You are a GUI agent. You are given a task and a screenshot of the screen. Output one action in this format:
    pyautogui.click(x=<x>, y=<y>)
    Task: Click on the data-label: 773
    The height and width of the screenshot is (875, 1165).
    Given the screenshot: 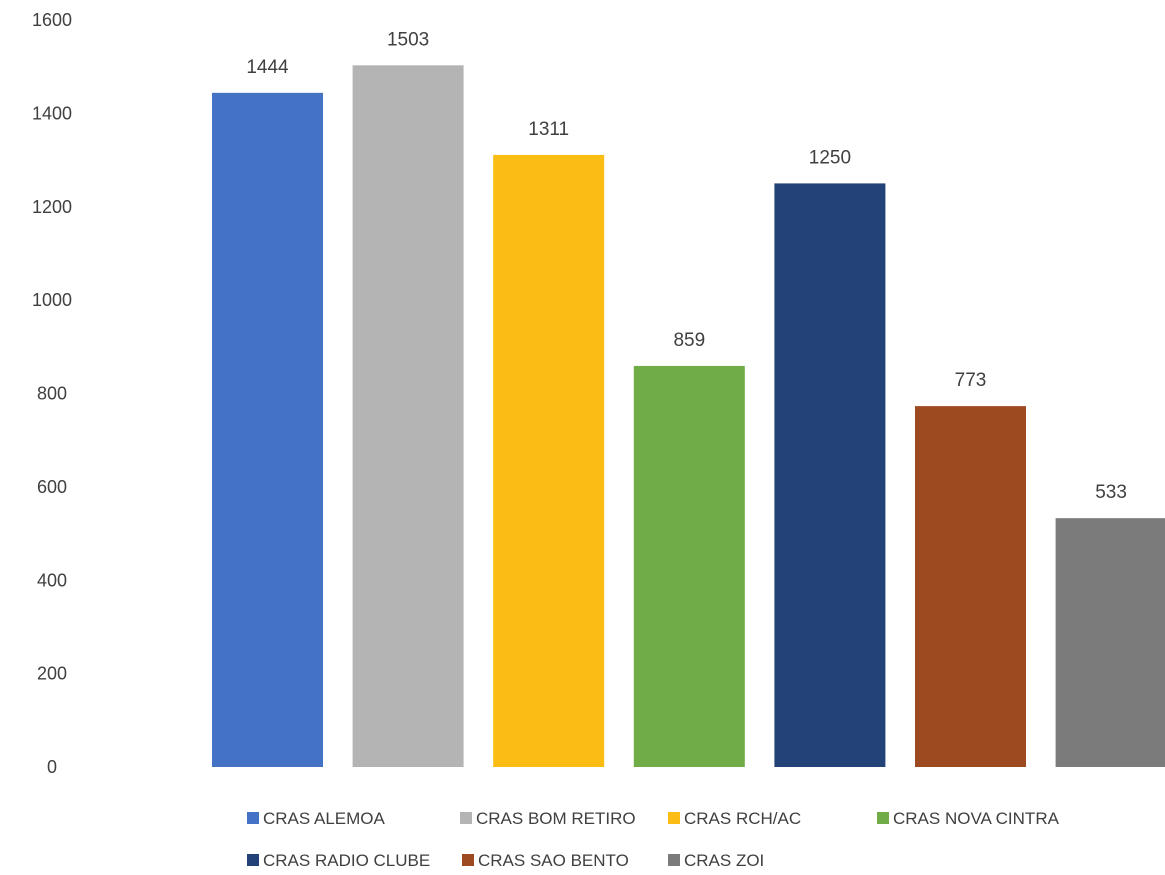 What is the action you would take?
    pyautogui.click(x=971, y=380)
    